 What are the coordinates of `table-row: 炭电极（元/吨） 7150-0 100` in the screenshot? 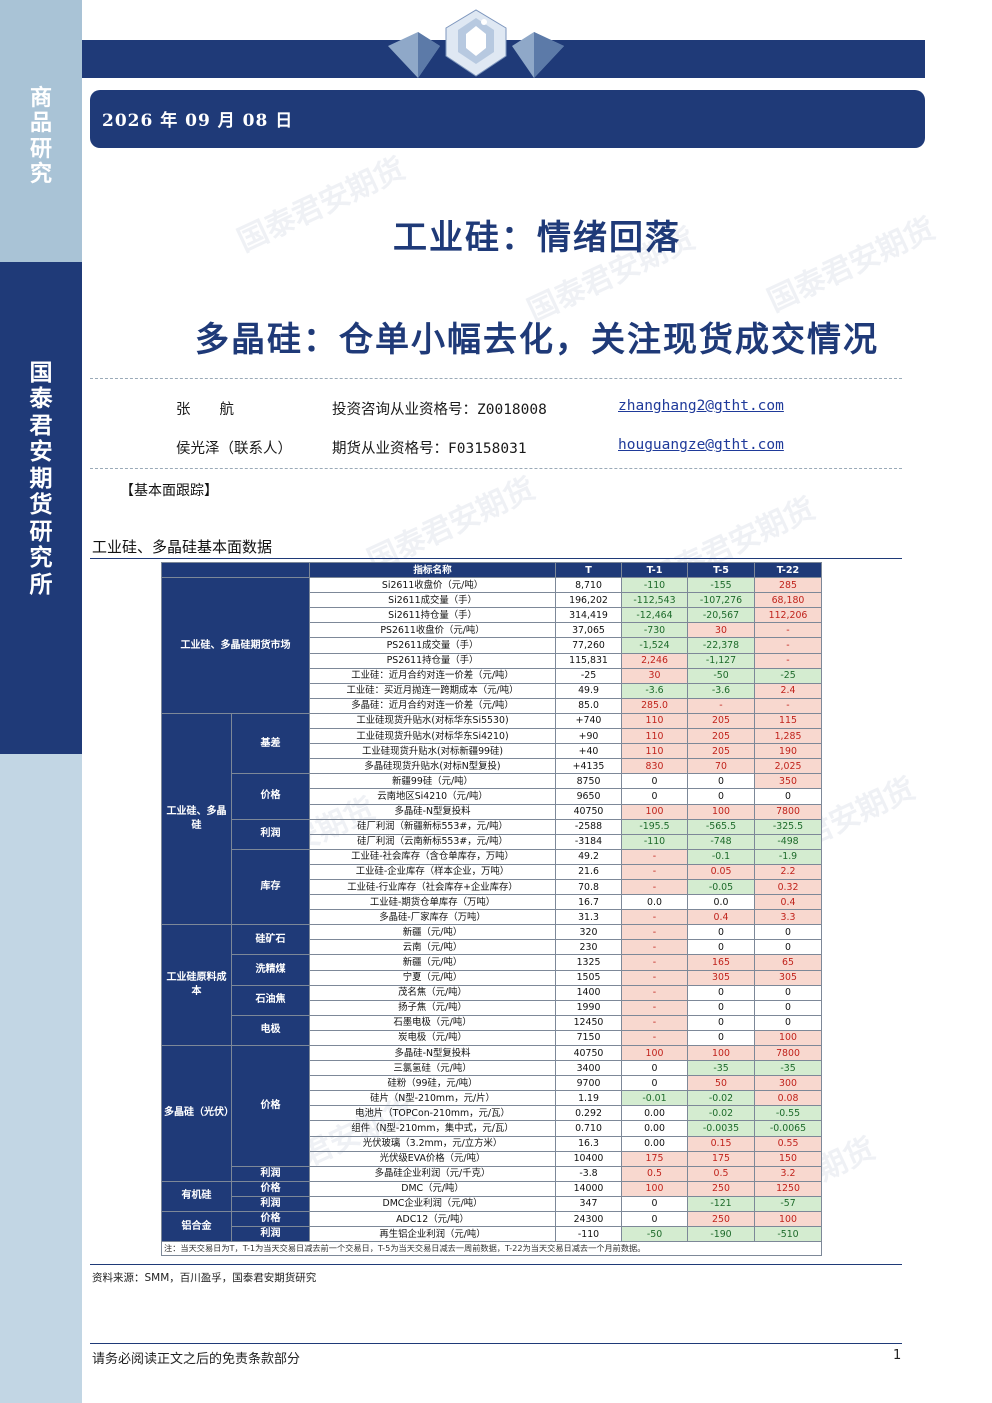 It's located at (492, 1038).